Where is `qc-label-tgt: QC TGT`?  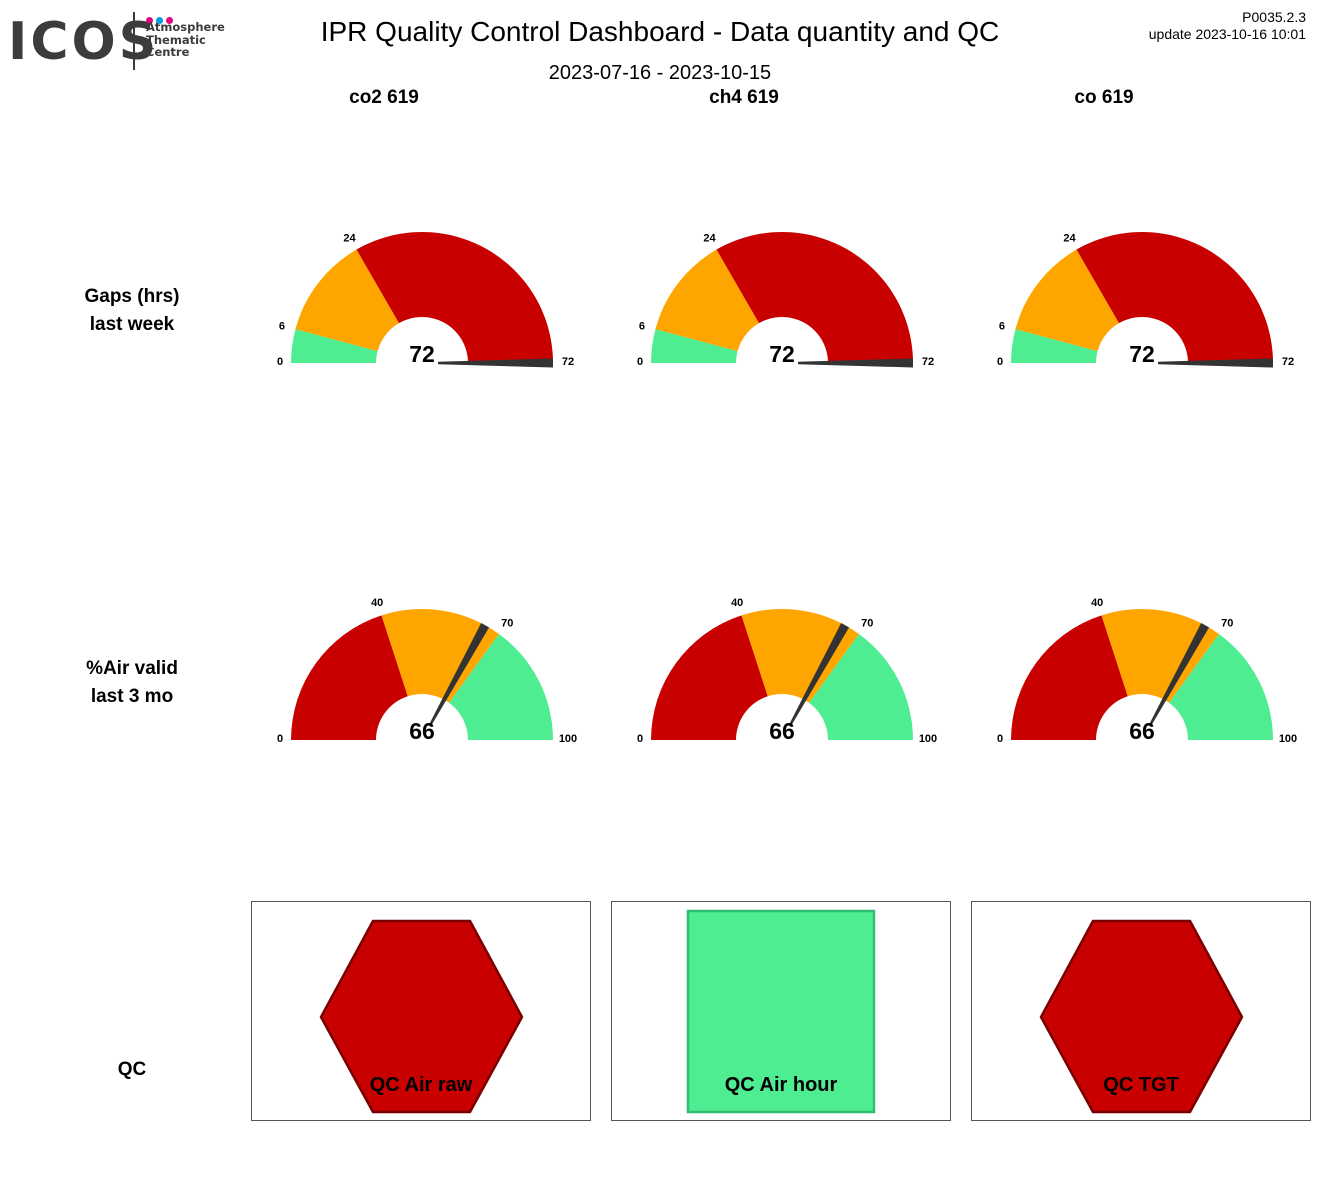 qc-label-tgt: QC TGT is located at coordinates (1141, 1085).